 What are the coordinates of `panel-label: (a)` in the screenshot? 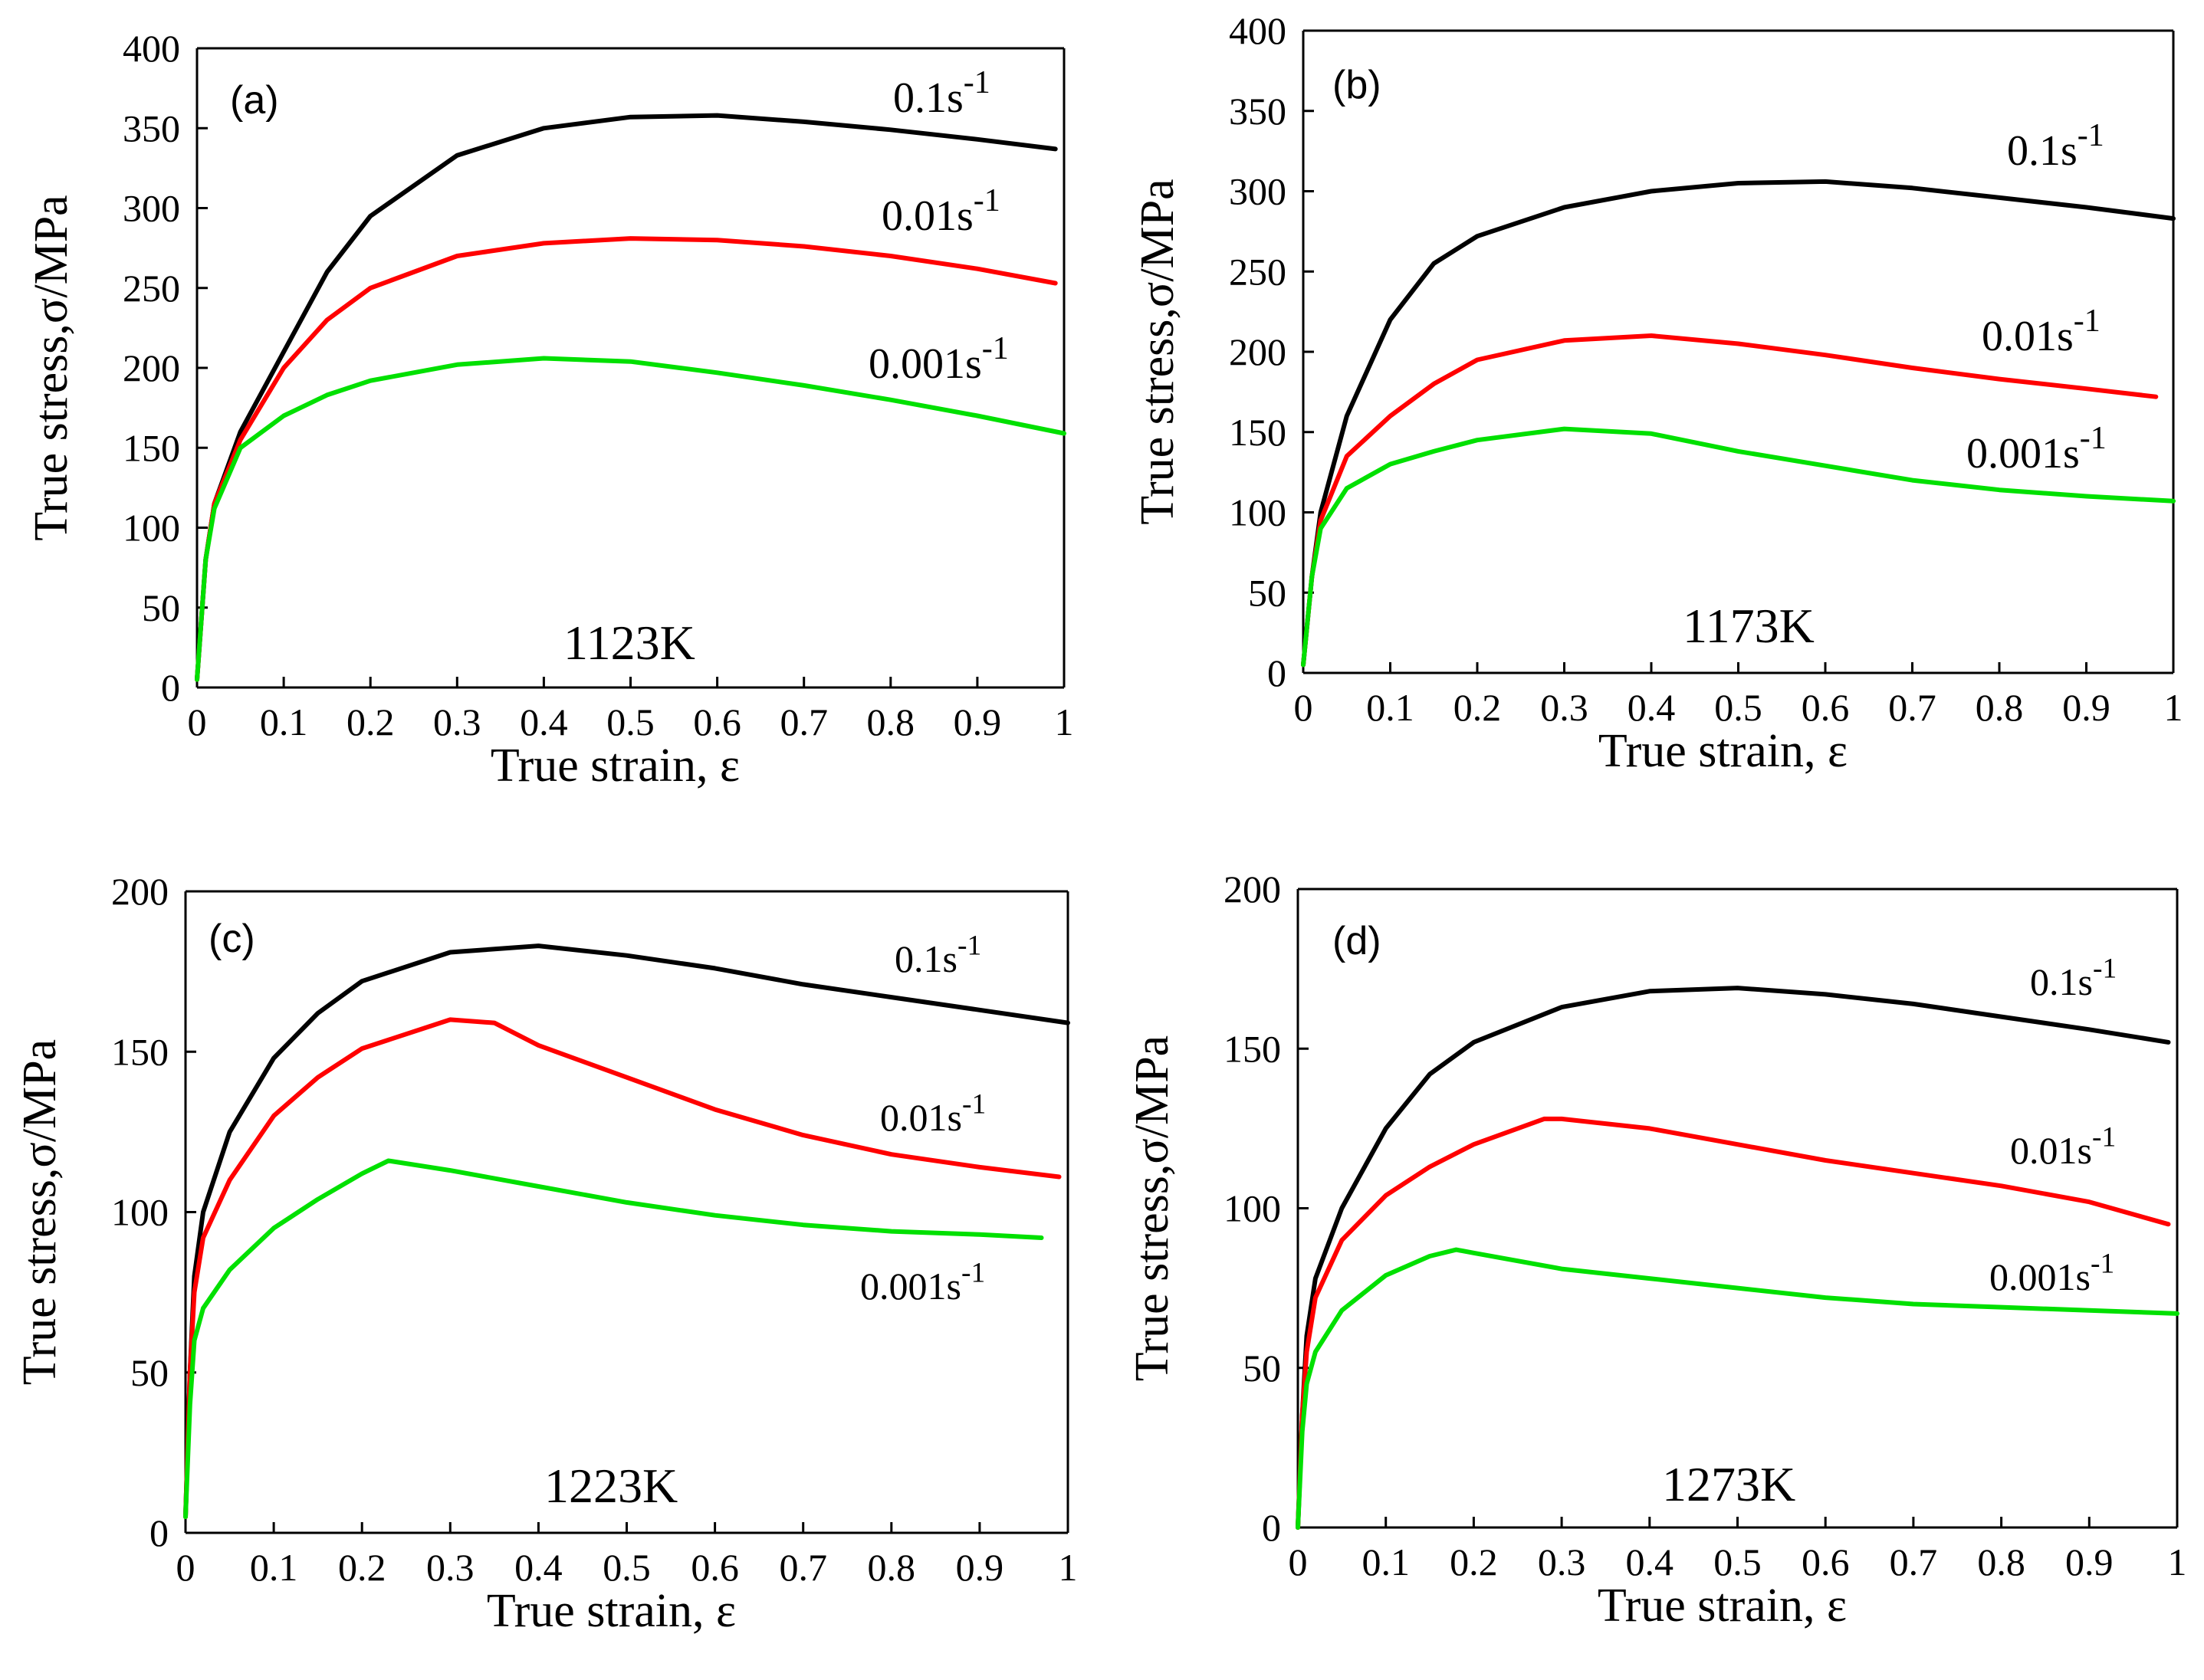 It's located at (255, 100).